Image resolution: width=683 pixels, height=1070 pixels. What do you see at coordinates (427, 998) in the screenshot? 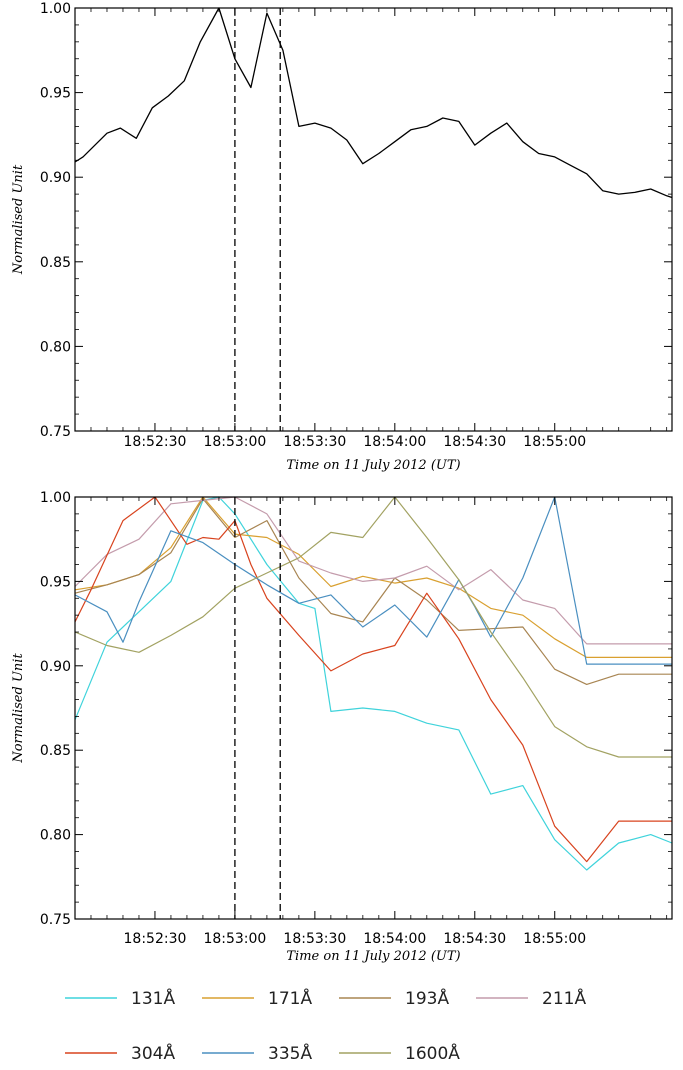
I see `legend-label: 193Å` at bounding box center [427, 998].